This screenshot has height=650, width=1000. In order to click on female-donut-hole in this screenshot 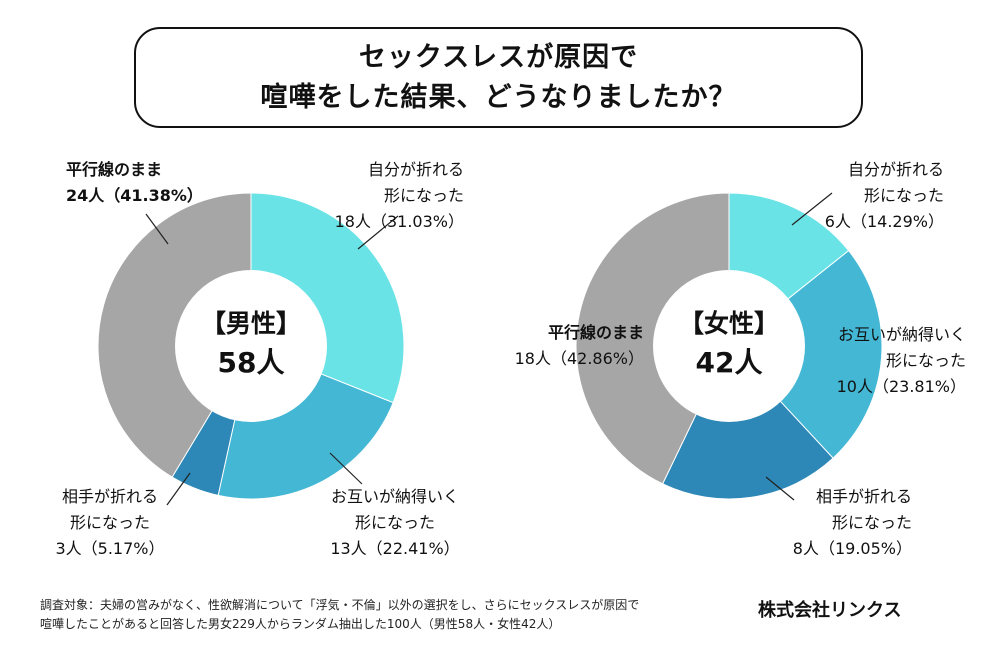, I will do `click(729, 346)`.